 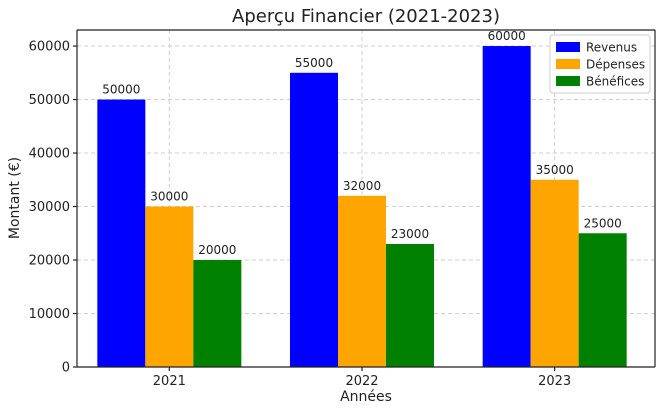 What do you see at coordinates (615, 65) in the screenshot?
I see `legend-label: Dépenses` at bounding box center [615, 65].